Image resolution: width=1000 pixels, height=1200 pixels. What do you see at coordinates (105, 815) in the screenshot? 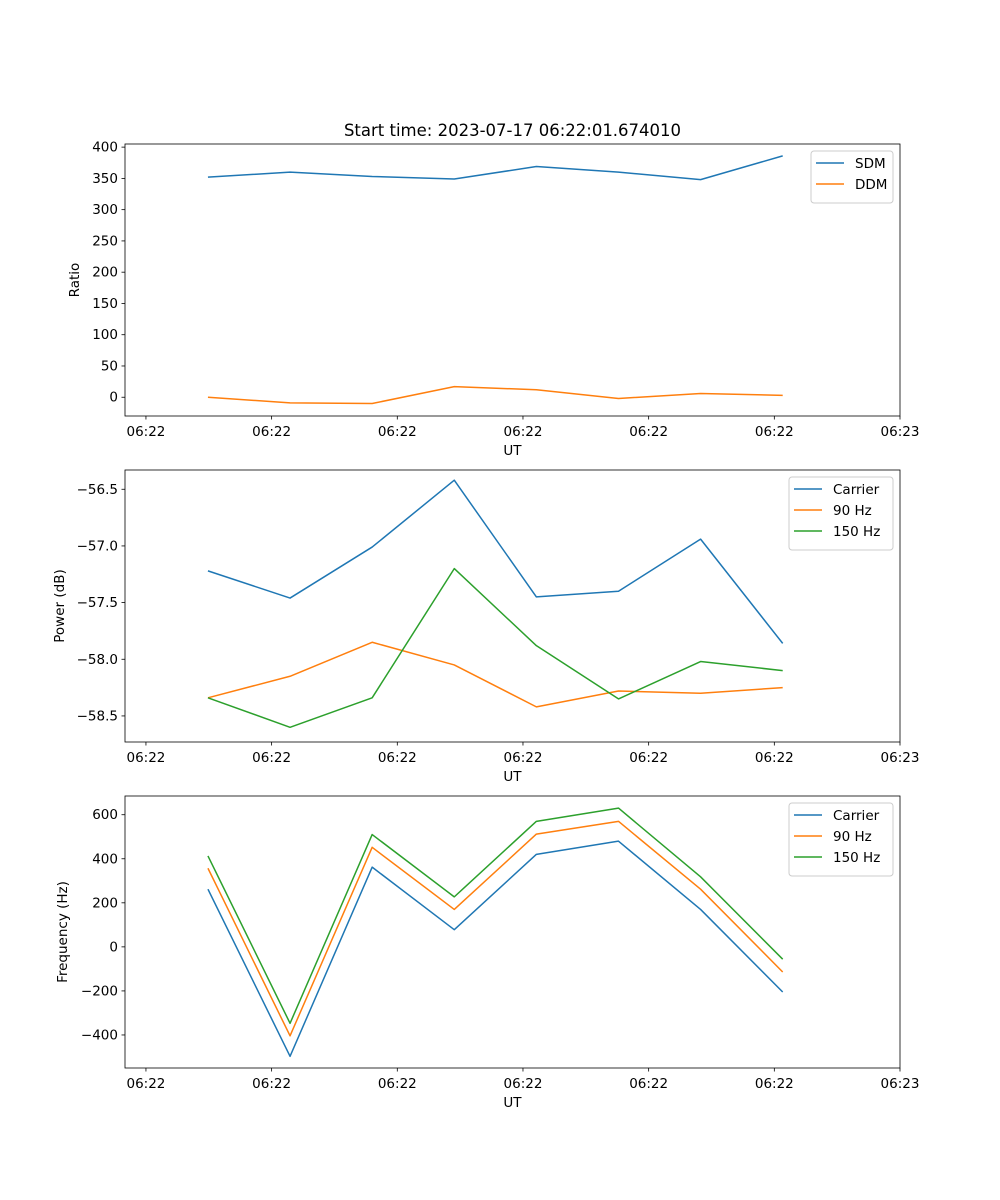
I see `y-tick-label: 600` at bounding box center [105, 815].